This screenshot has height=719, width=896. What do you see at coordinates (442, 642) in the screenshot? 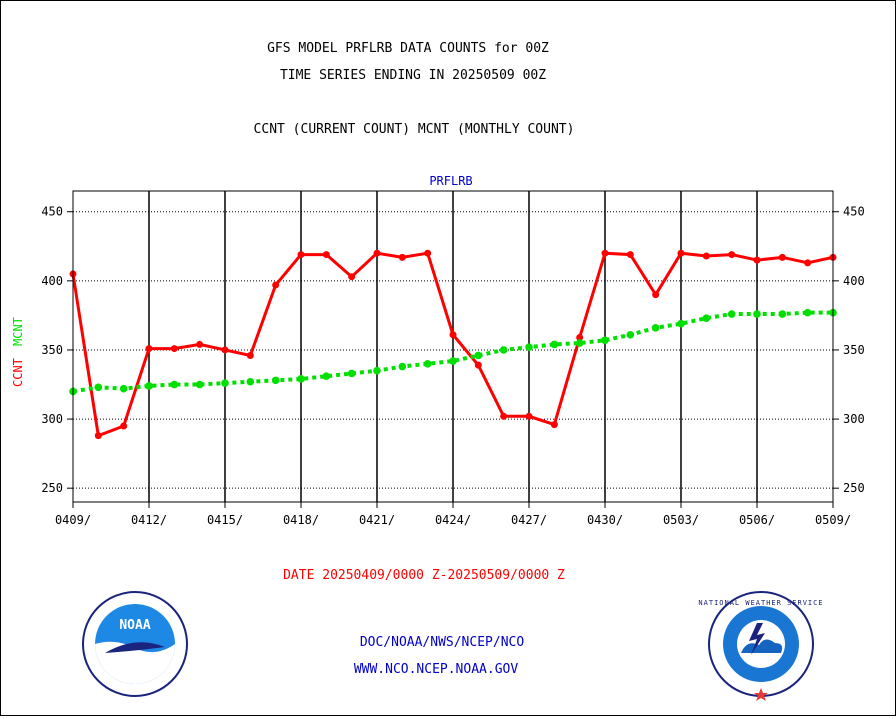
I see `org-path: DOC/NOAA/NWS/NCEP/NCO` at bounding box center [442, 642].